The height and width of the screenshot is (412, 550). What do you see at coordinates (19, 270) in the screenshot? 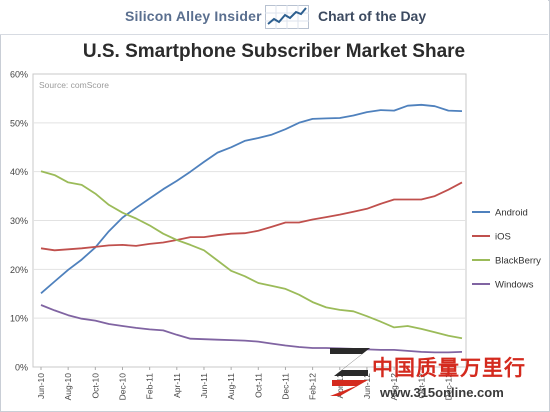
I see `y-tick-label: 20%` at bounding box center [19, 270].